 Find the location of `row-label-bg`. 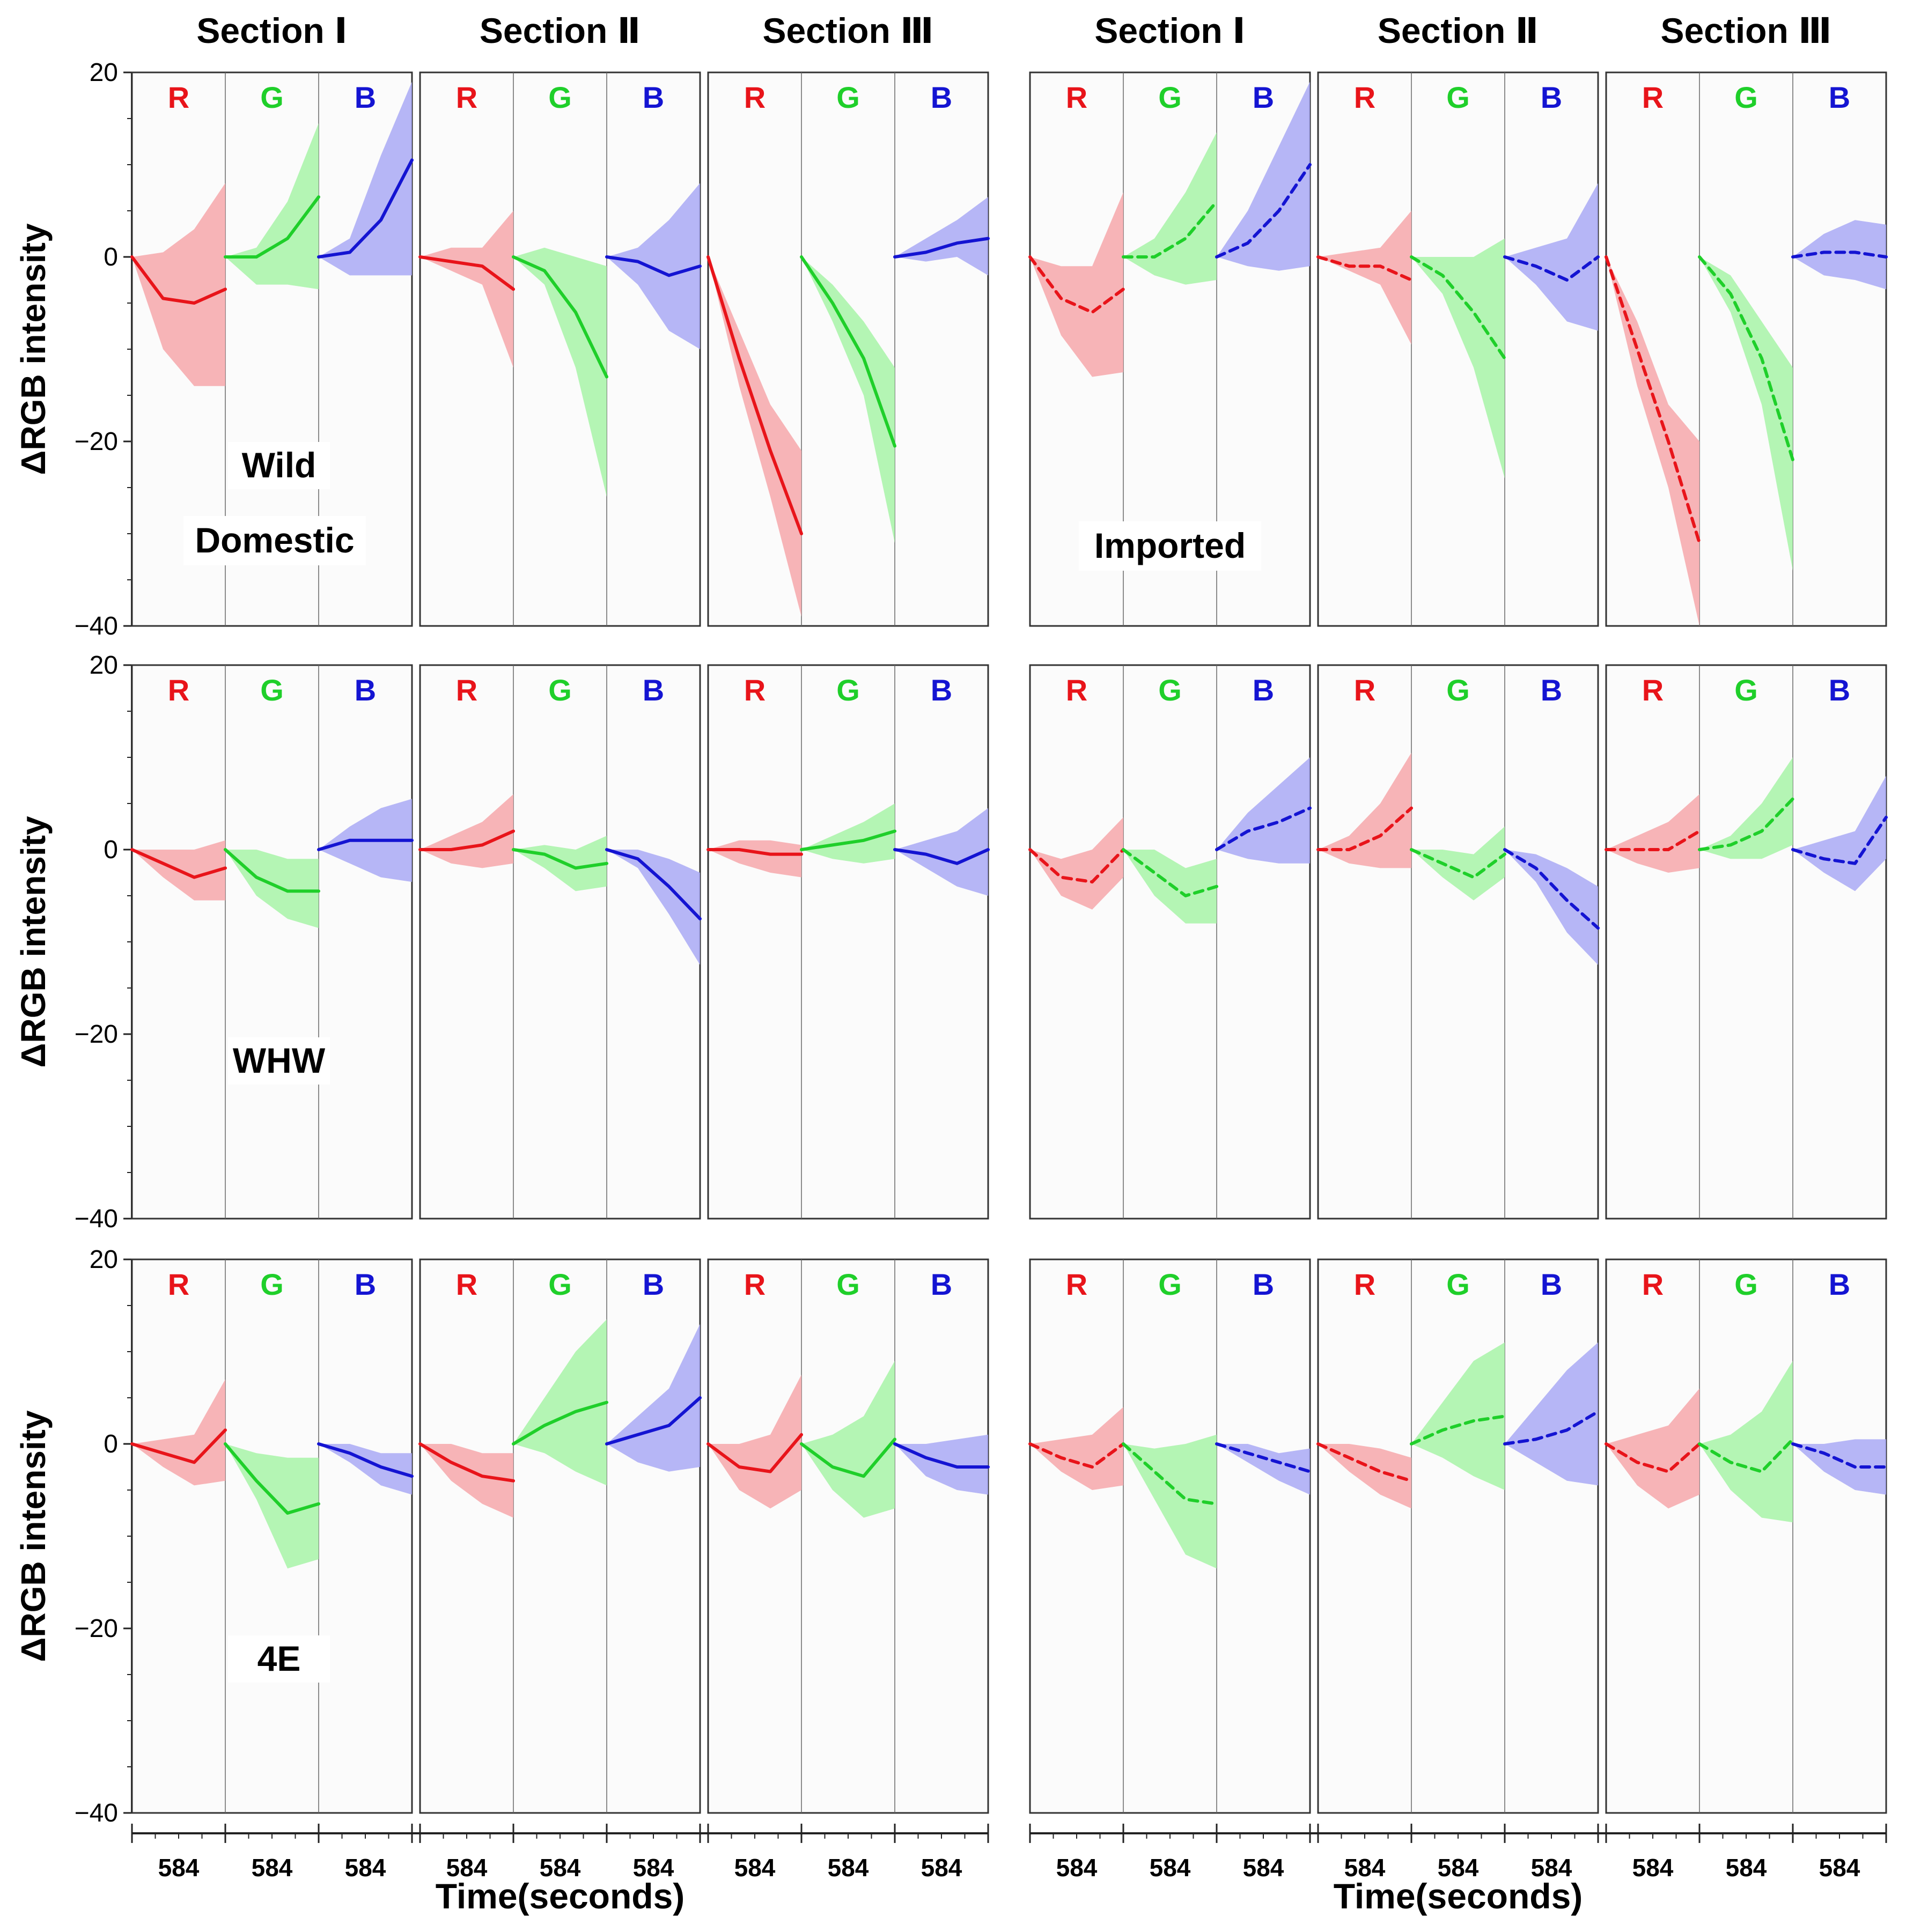

row-label-bg is located at coordinates (279, 1061).